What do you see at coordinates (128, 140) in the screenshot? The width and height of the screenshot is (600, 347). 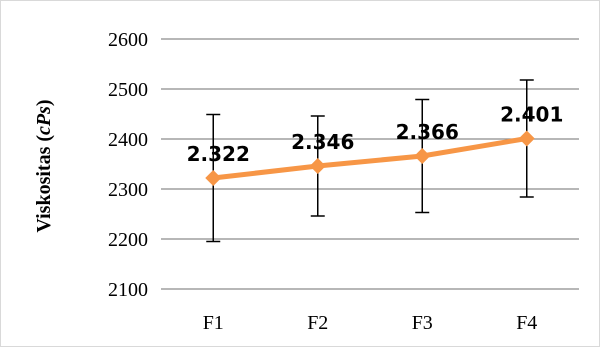 I see `y-tick-label-2400: 2400` at bounding box center [128, 140].